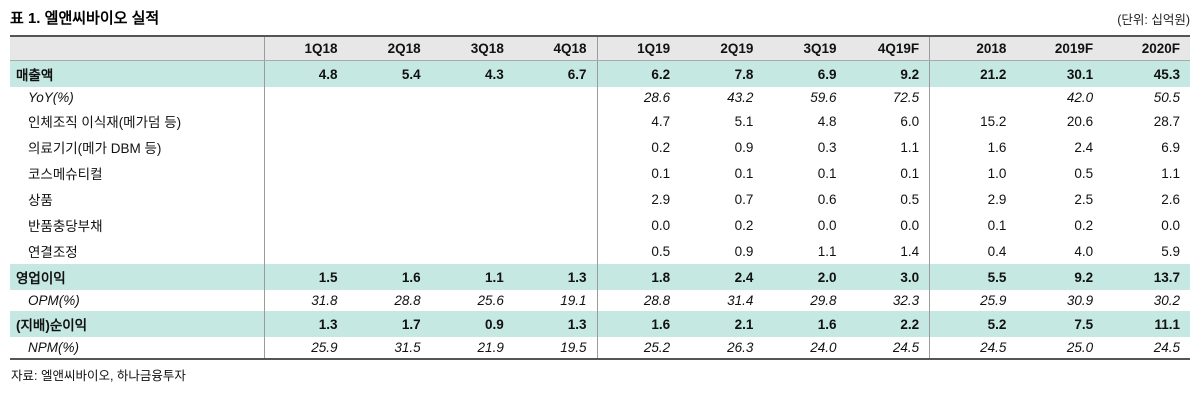  What do you see at coordinates (51, 97) in the screenshot?
I see `row-label: YoY(%)` at bounding box center [51, 97].